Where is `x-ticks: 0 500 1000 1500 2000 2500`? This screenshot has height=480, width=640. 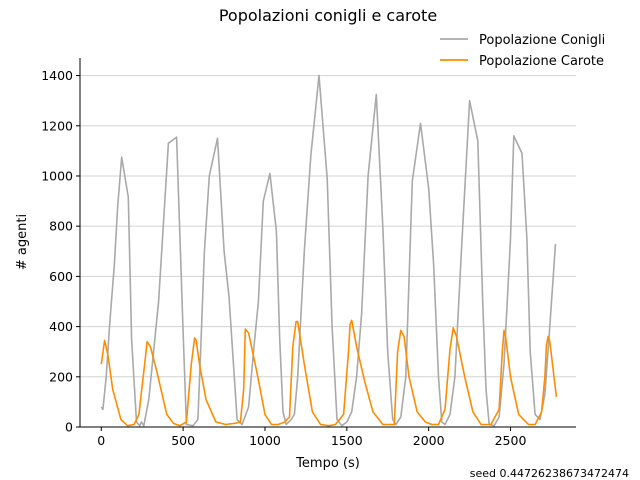 x-ticks: 0 500 1000 1500 2000 2500 is located at coordinates (311, 437).